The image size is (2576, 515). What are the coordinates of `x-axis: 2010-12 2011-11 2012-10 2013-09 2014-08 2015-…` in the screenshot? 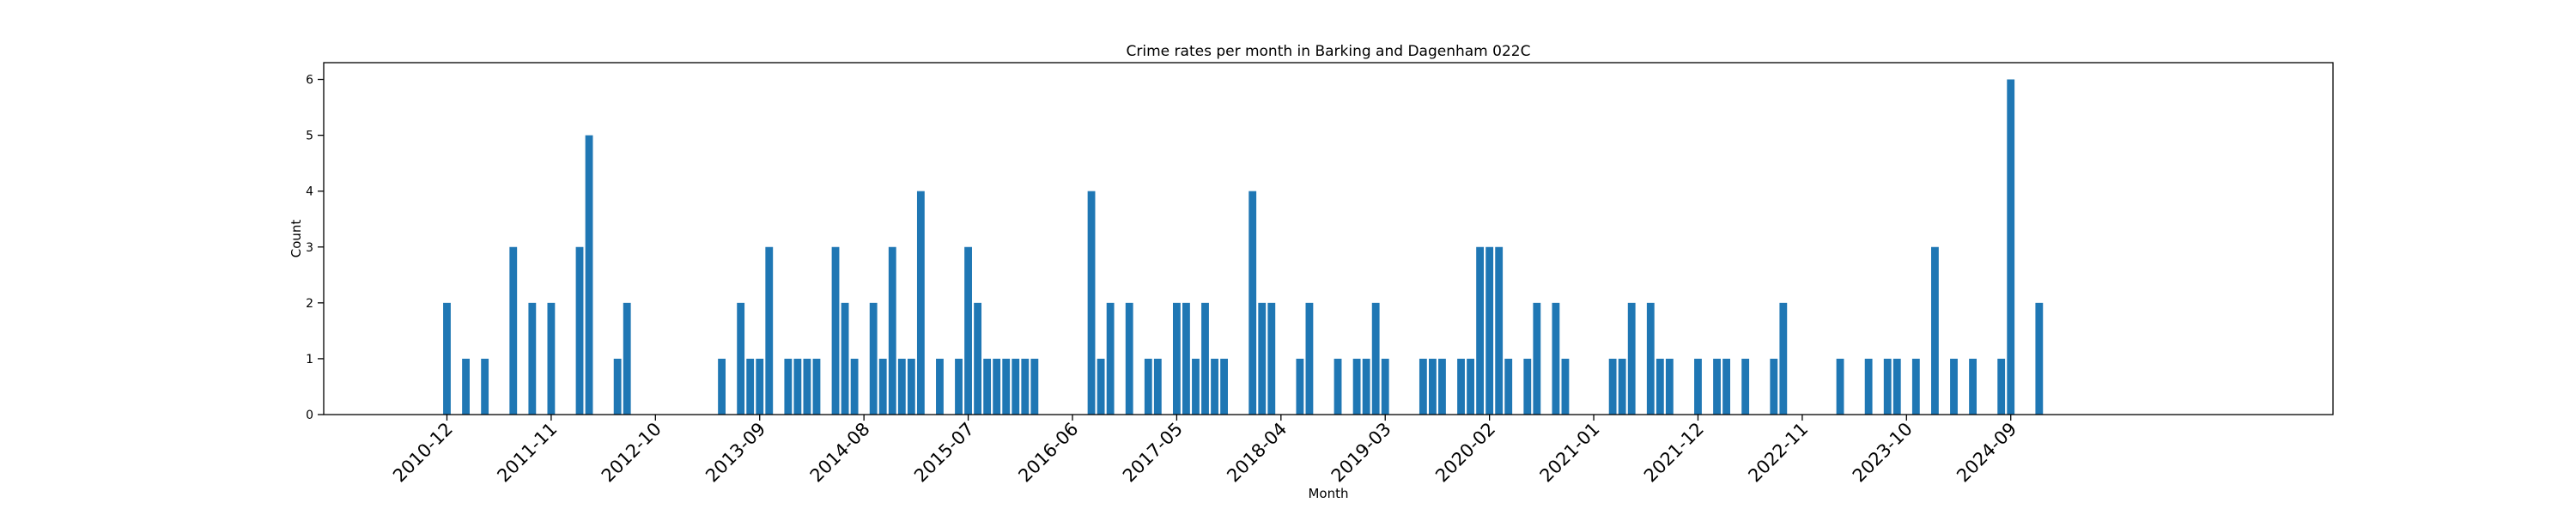 It's located at (1204, 451).